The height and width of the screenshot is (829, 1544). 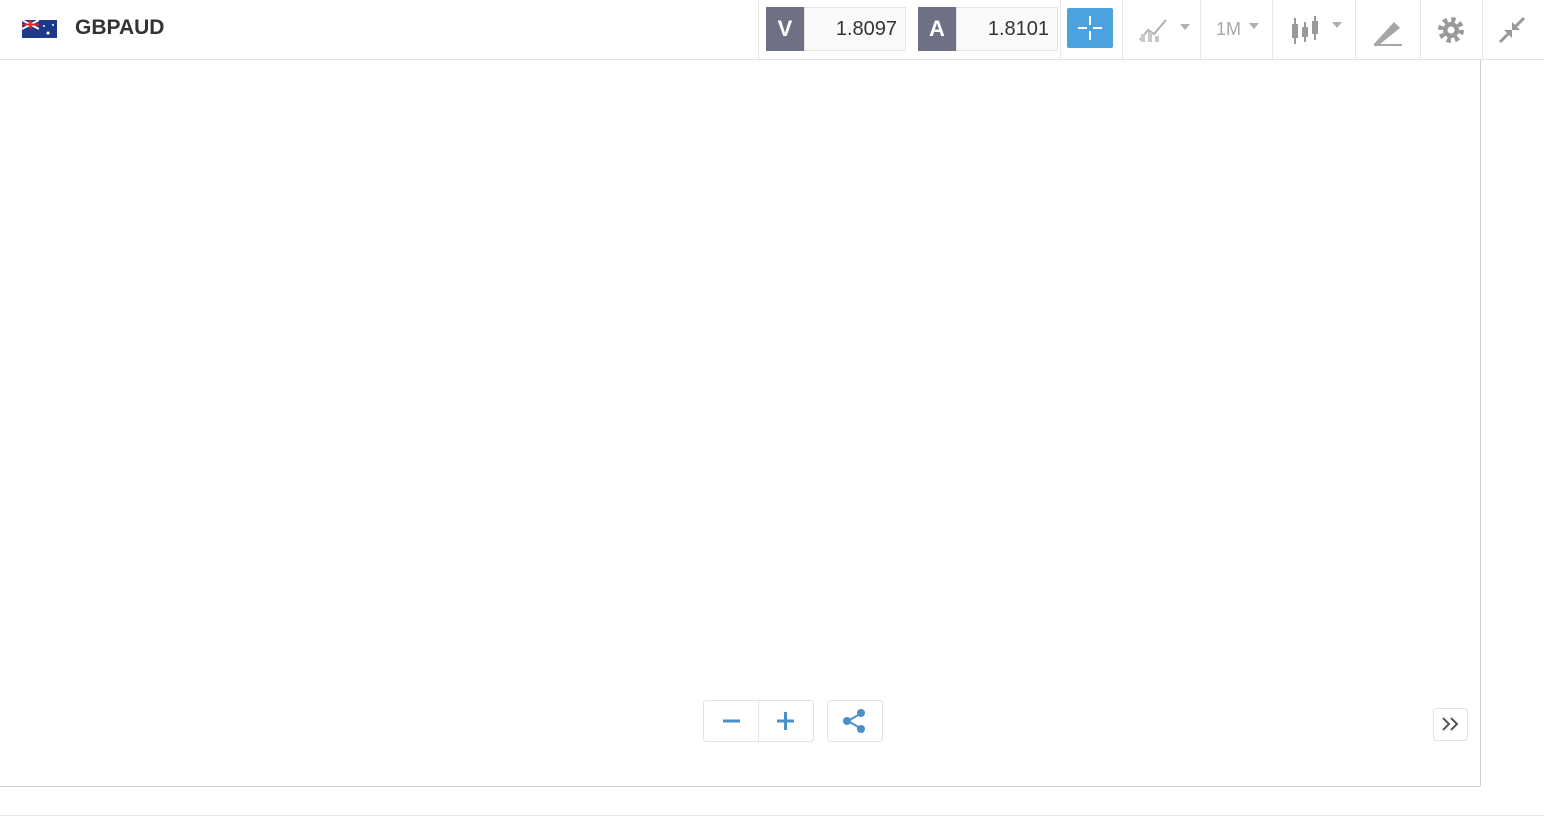 I want to click on collapse-button, so click(x=1513, y=30).